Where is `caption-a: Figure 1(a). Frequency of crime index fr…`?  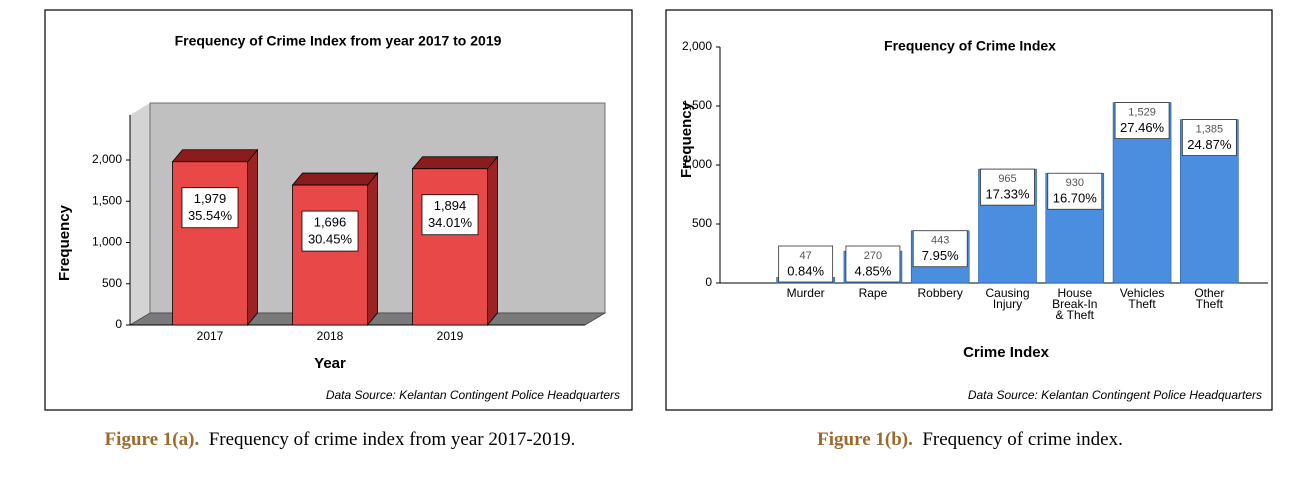
caption-a: Figure 1(a). Frequency of crime index fr… is located at coordinates (340, 440).